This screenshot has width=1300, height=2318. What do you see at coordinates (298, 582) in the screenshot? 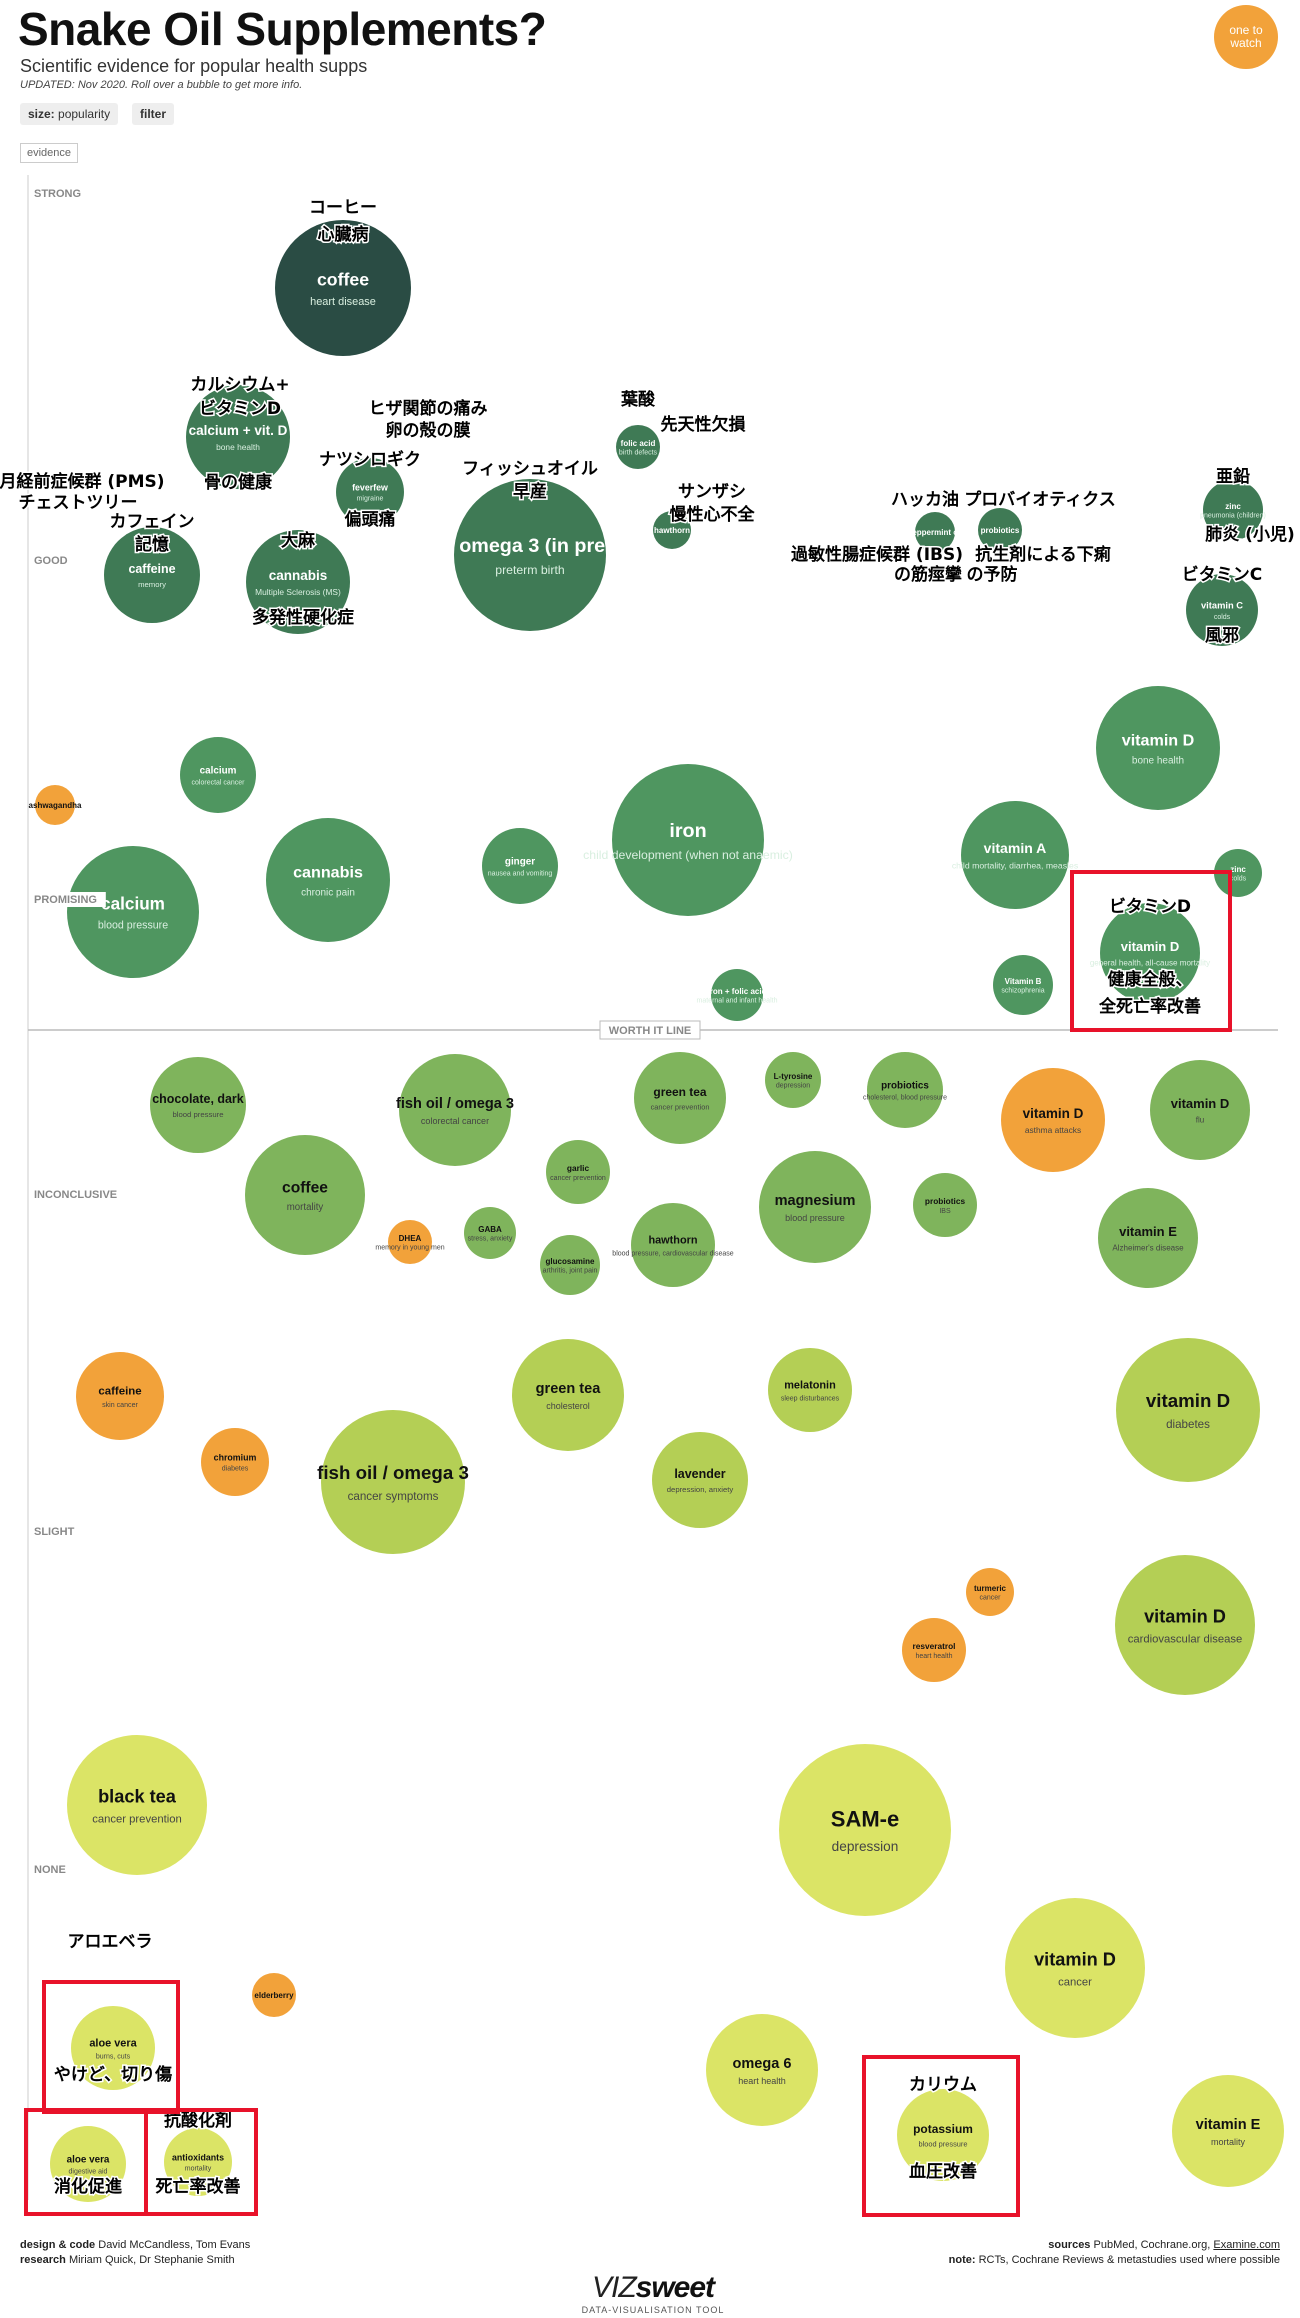
I see `bubble-cannabis-multiple-sclerosis-ms: cannabis Multiple Sclerosis (MS)` at bounding box center [298, 582].